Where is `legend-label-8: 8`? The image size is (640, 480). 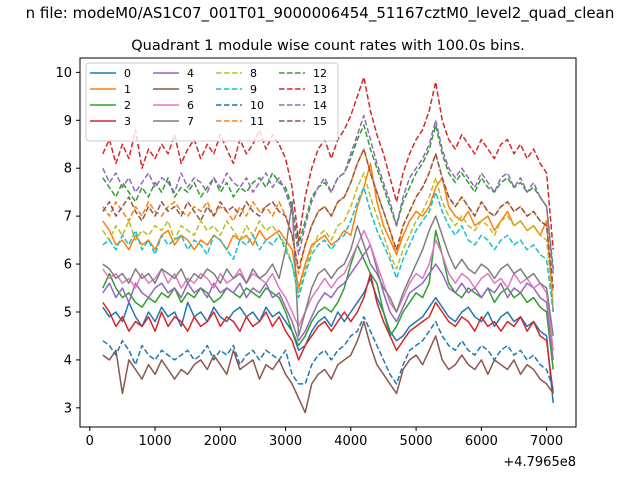 legend-label-8: 8 is located at coordinates (253, 73).